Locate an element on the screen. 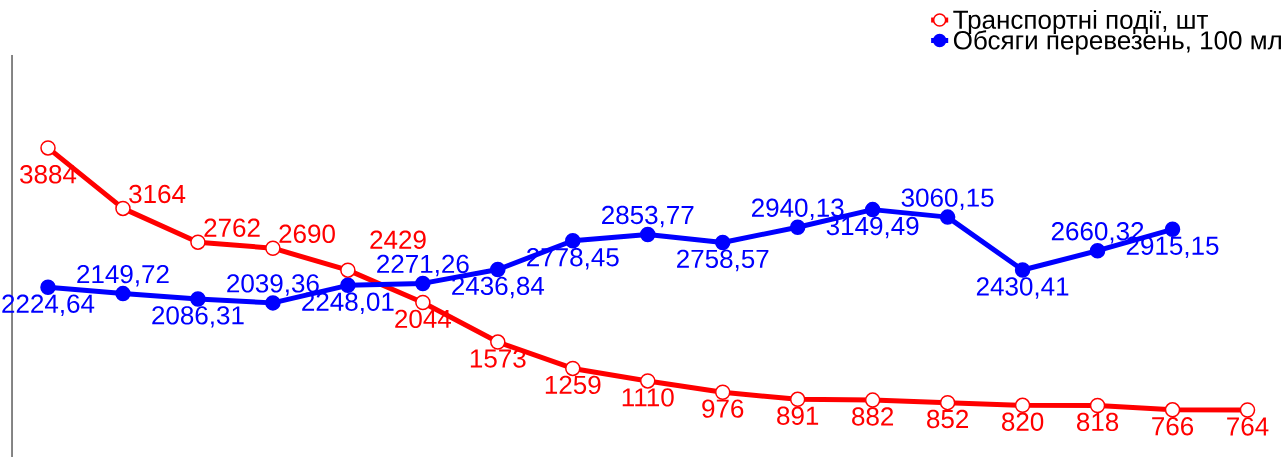 The width and height of the screenshot is (1285, 457). data-label: 976 is located at coordinates (723, 408).